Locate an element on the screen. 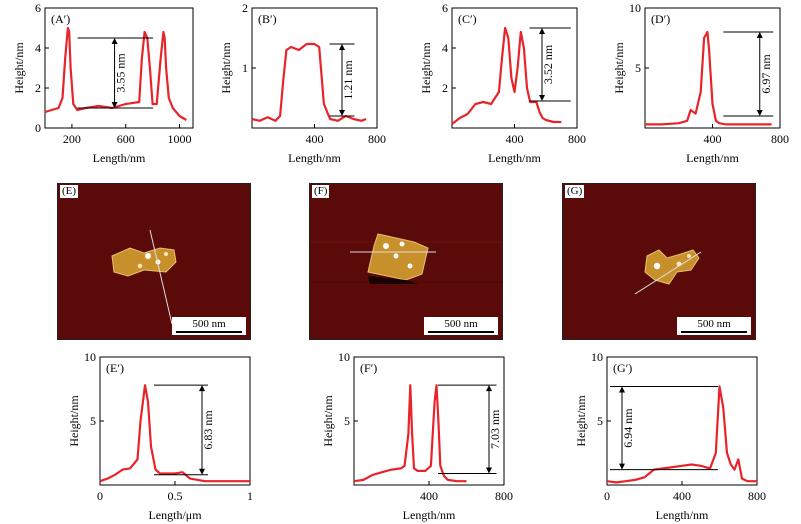 Image resolution: width=801 pixels, height=524 pixels. y-tick-label: 1 is located at coordinates (245, 68).